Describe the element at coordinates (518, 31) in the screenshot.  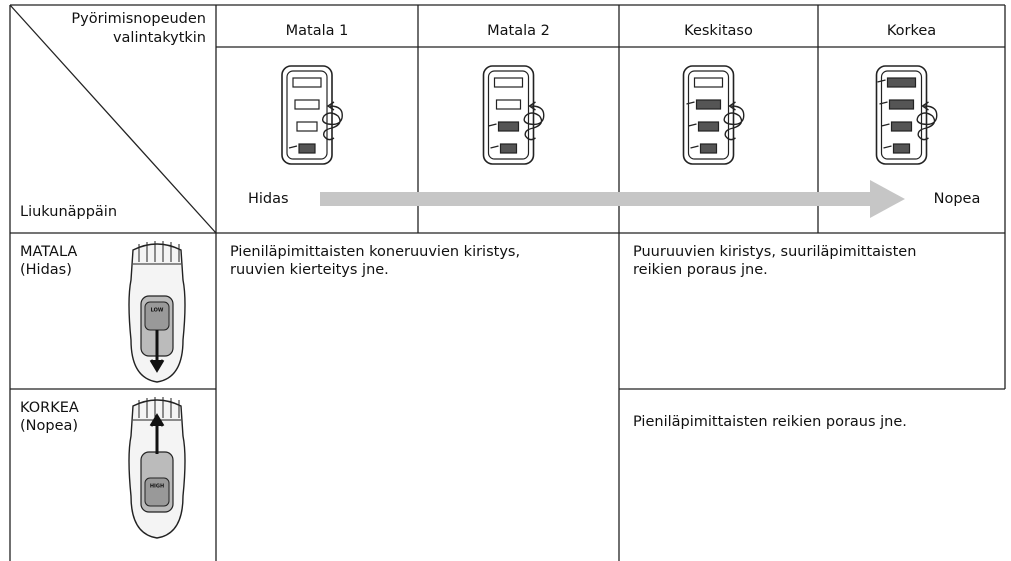
I see `column-header: Matala 2` at that location.